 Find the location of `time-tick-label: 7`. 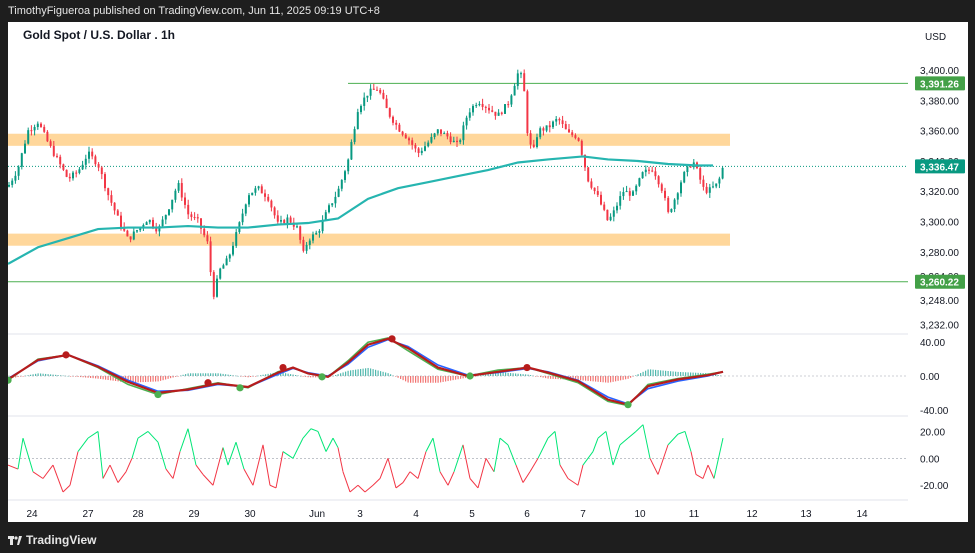

time-tick-label: 7 is located at coordinates (583, 514).